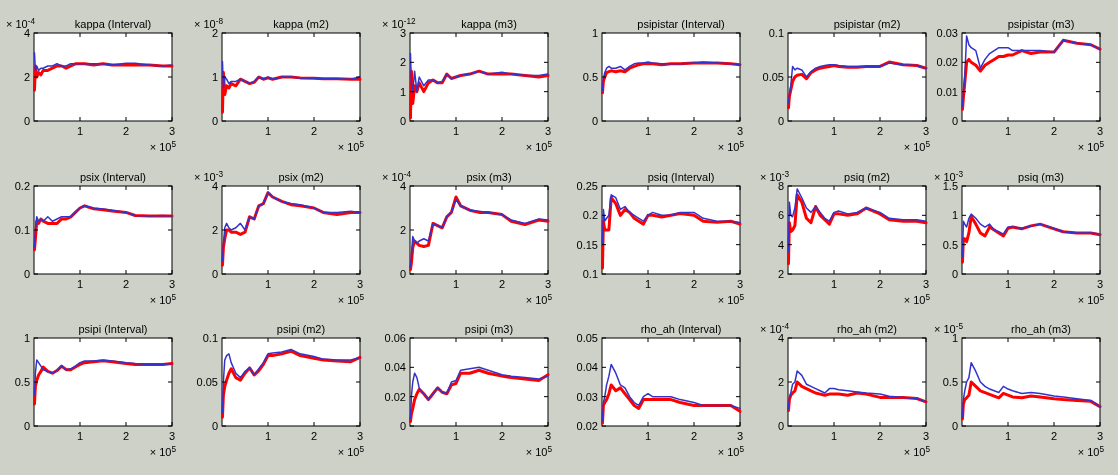  What do you see at coordinates (301, 24) in the screenshot?
I see `chart-title: kappa (m2)` at bounding box center [301, 24].